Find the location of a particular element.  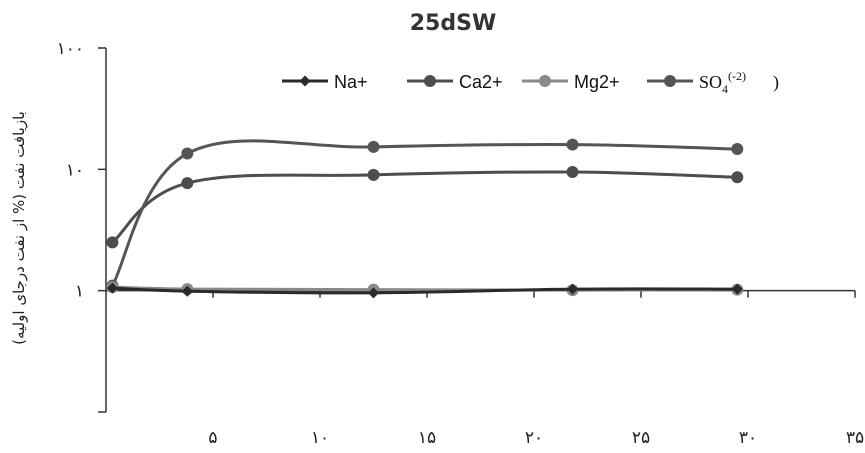

legend-label: Ca2+ is located at coordinates (481, 82).